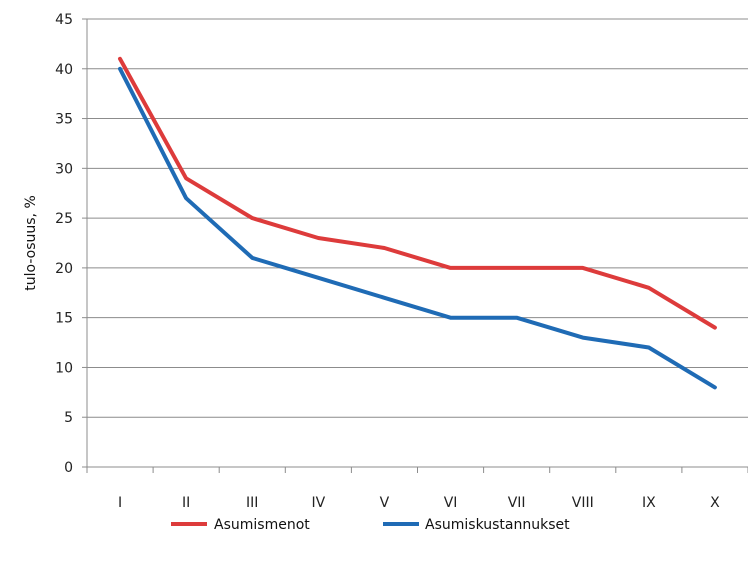 The width and height of the screenshot is (748, 563). I want to click on y-tick-label: 5, so click(68, 418).